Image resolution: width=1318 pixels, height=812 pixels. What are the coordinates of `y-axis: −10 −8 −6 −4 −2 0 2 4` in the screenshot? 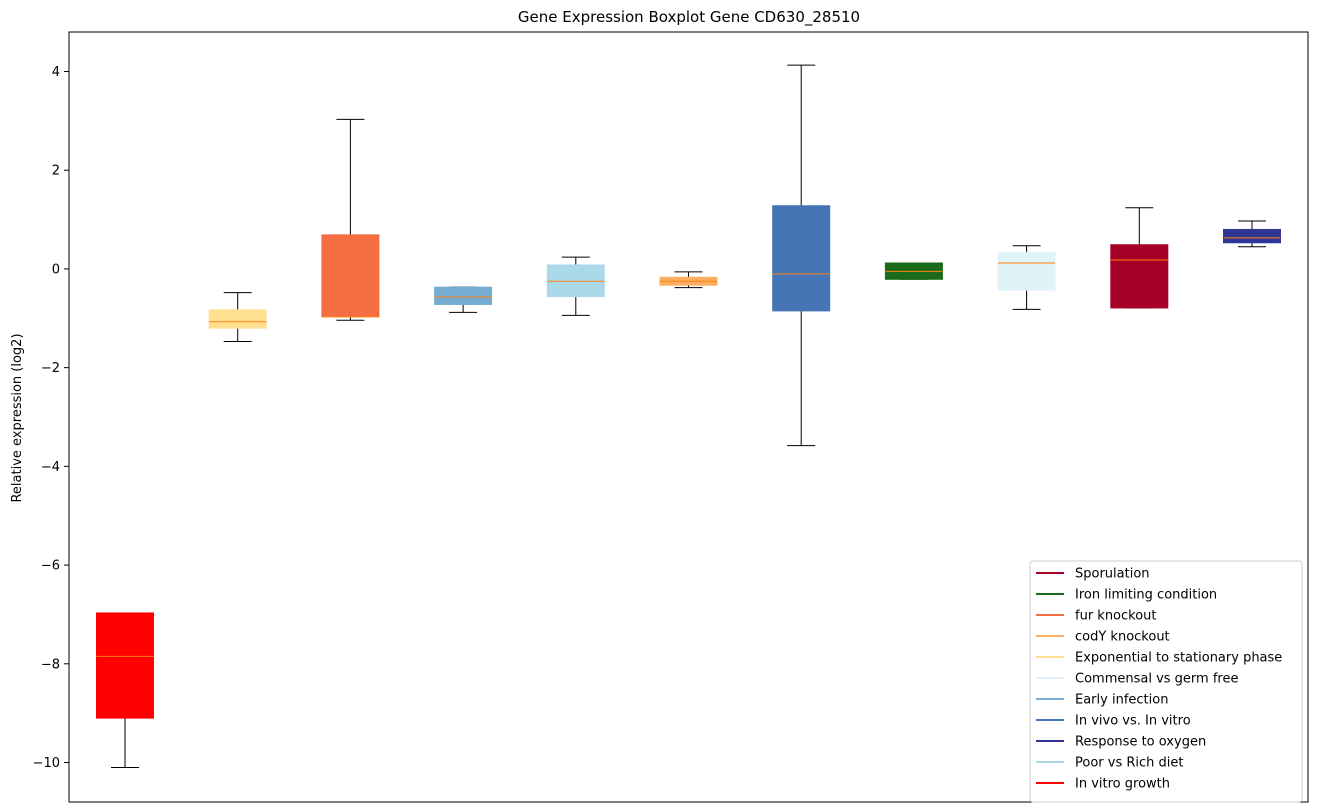 It's located at (51, 418).